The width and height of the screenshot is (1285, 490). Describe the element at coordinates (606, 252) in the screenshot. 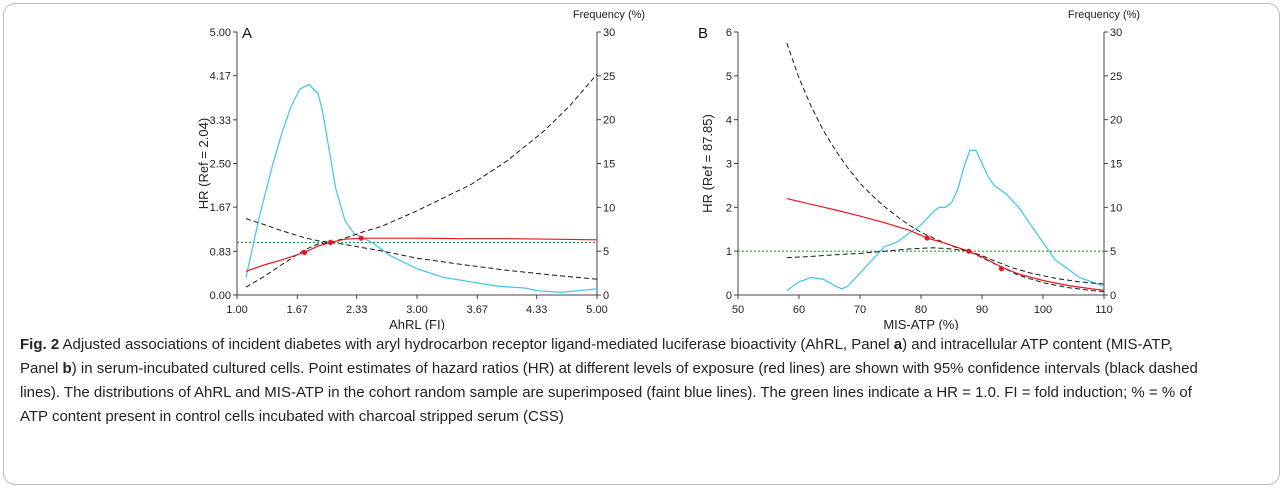

I see `panel-a-y2-tick-label: 5` at that location.